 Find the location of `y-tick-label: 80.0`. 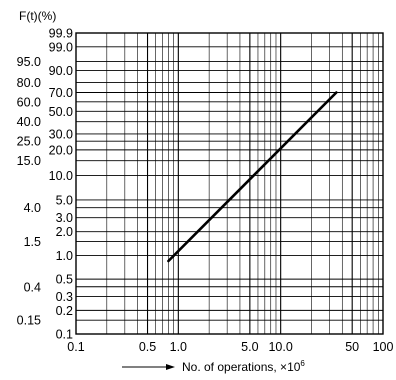

y-tick-label: 80.0 is located at coordinates (29, 83).